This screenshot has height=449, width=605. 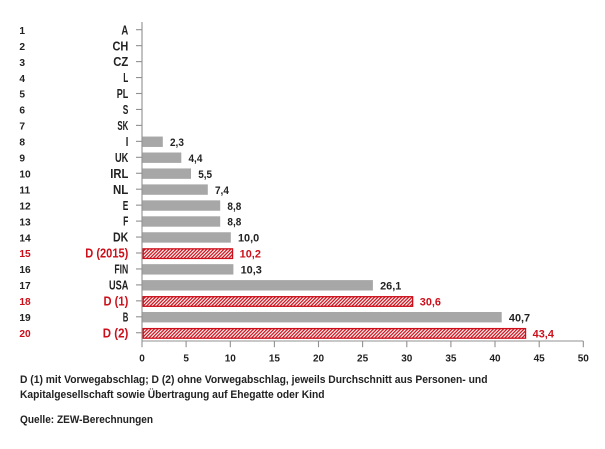 I want to click on svg-text: I, so click(x=127, y=141).